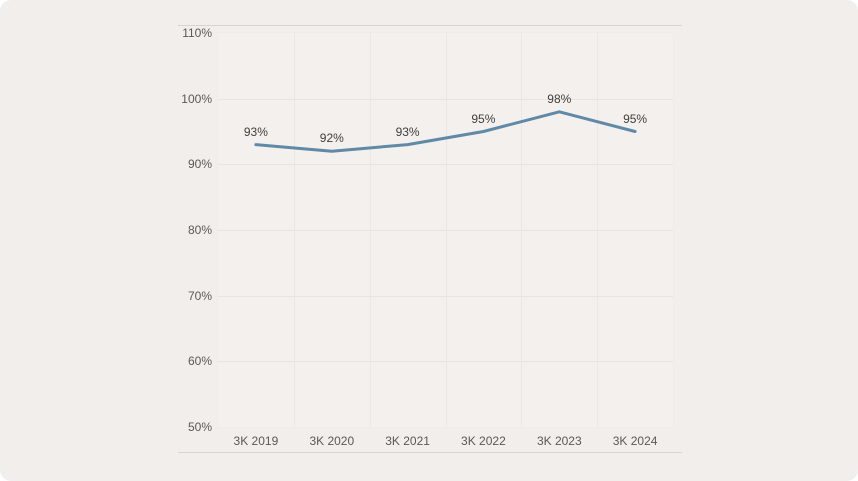  What do you see at coordinates (332, 441) in the screenshot?
I see `x-axis-label: 3K 2020` at bounding box center [332, 441].